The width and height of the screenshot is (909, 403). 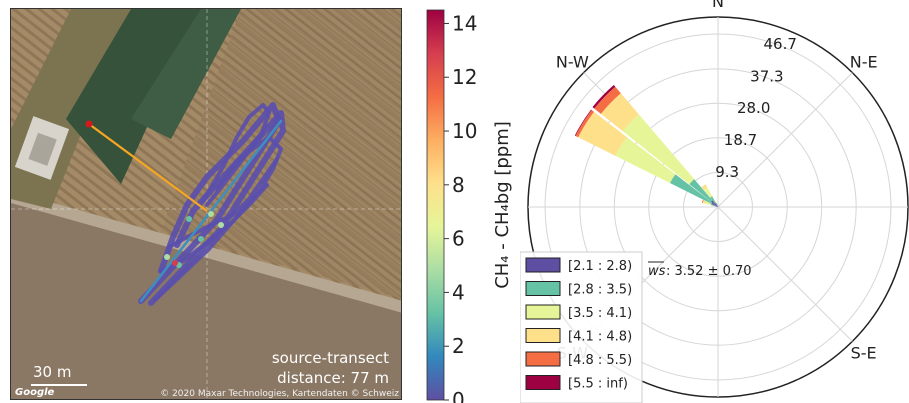 I want to click on legend-label: [2.1 : 2.8), so click(x=600, y=266).